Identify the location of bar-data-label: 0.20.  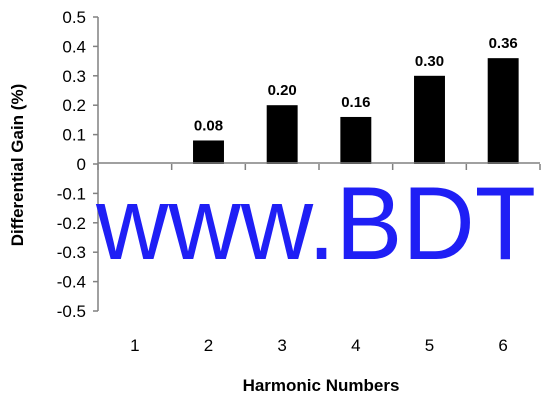
(282, 90).